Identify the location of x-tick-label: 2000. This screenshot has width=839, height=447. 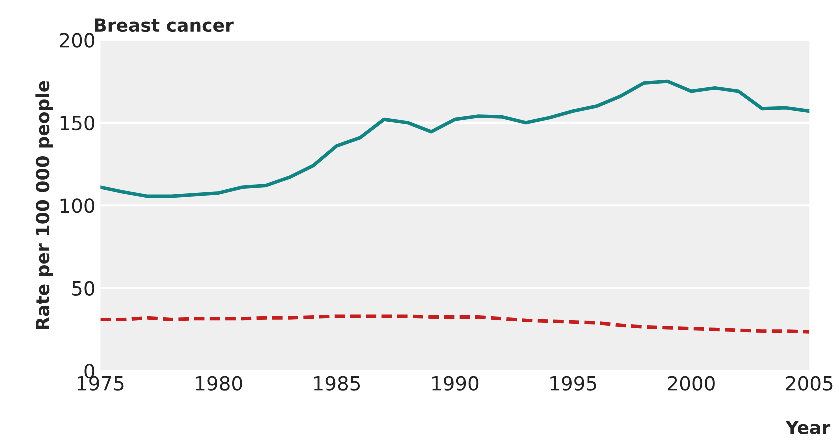
(691, 383).